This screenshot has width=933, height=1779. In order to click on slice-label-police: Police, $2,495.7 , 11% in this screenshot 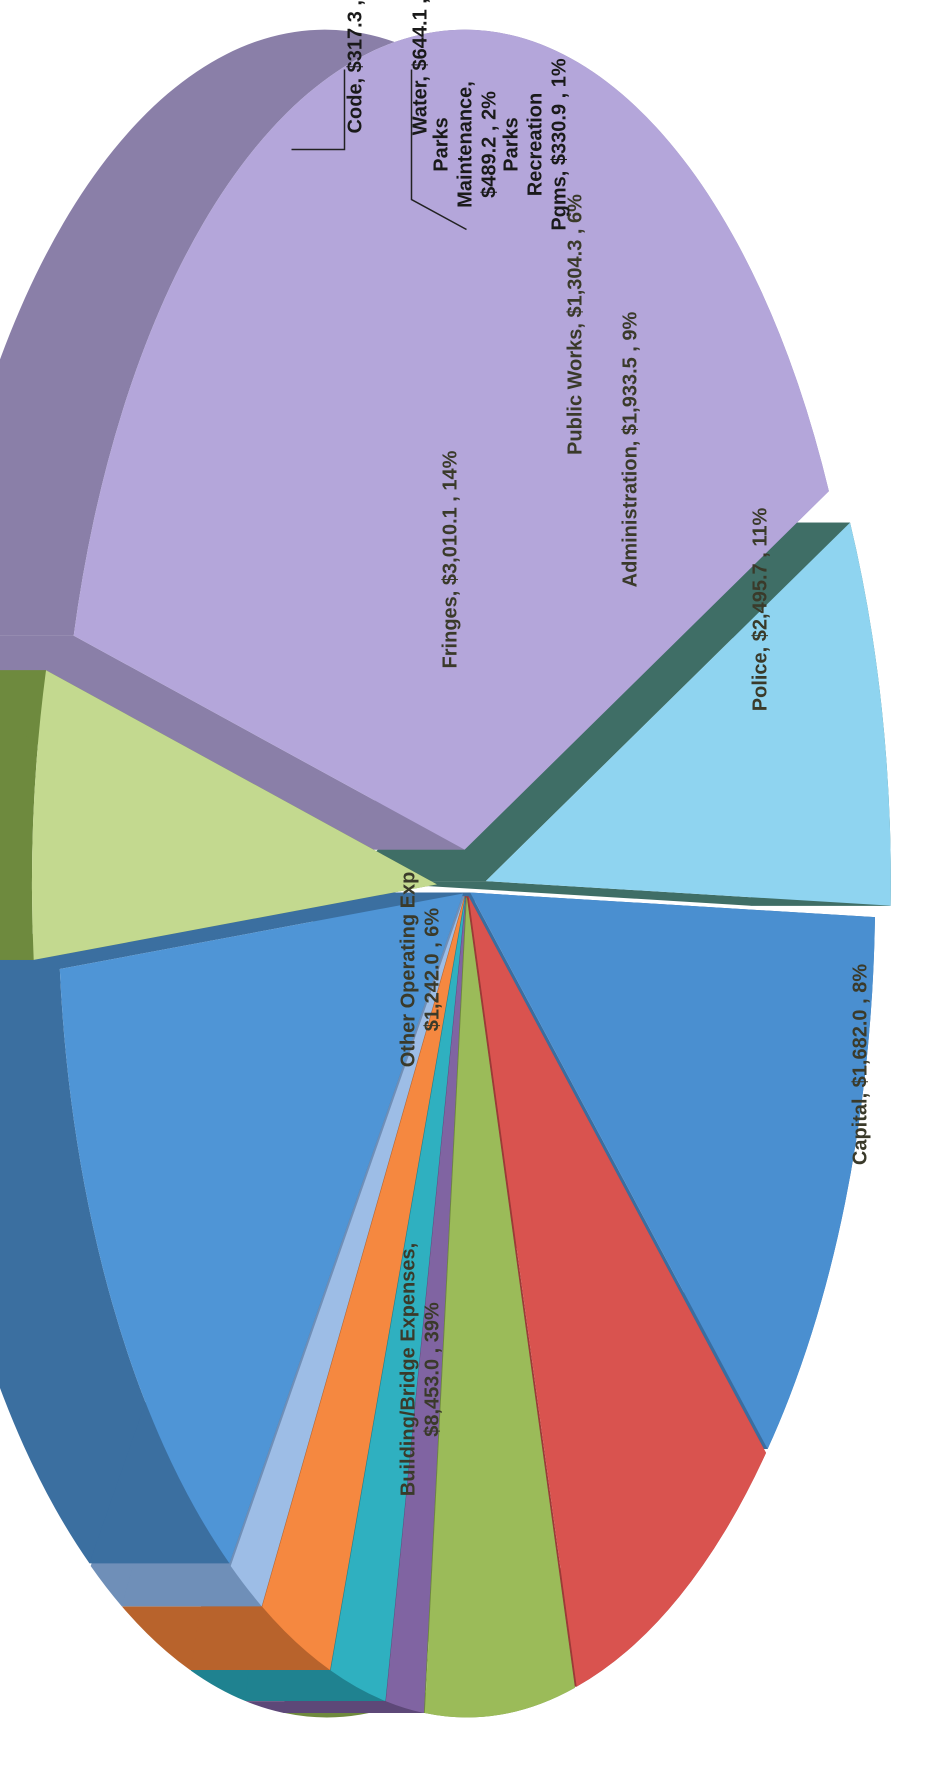, I will do `click(761, 610)`.